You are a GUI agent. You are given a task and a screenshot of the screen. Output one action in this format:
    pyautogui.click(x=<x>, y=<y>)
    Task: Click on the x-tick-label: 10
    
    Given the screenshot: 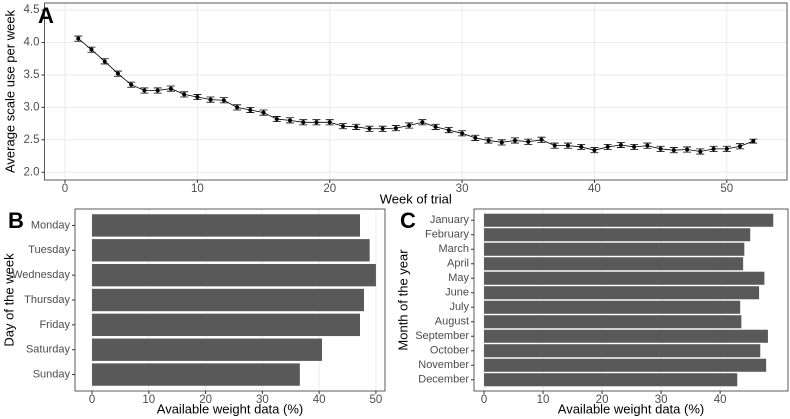 What is the action you would take?
    pyautogui.click(x=197, y=189)
    